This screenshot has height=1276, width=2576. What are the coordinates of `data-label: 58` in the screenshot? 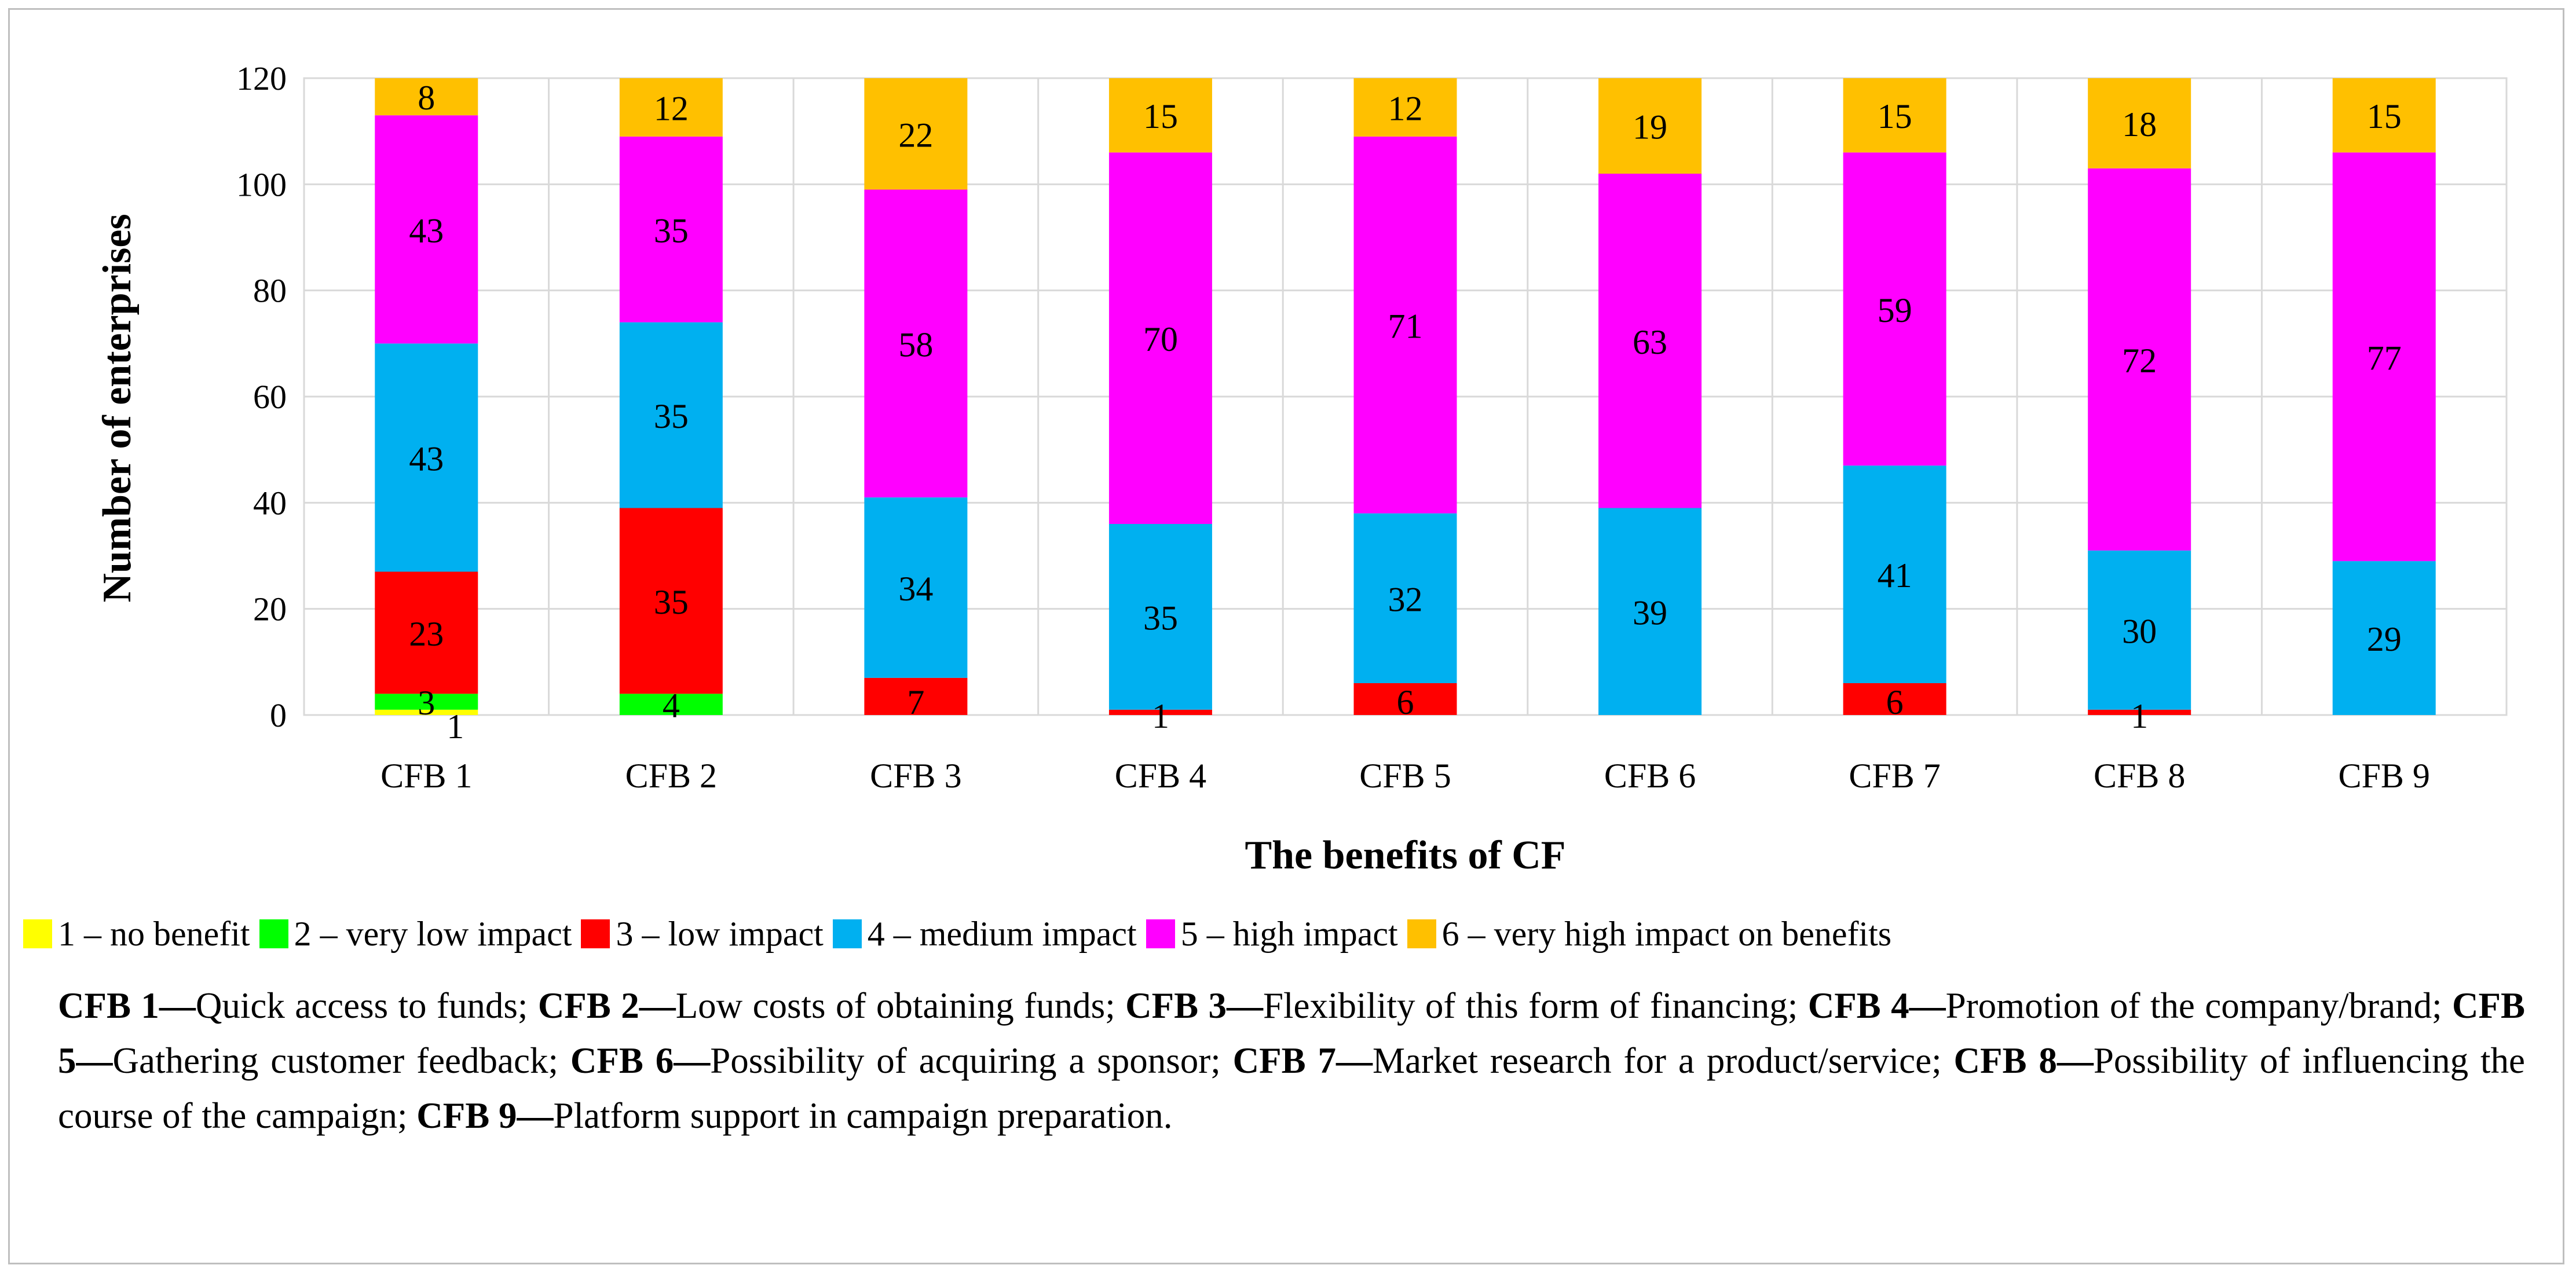 It's located at (915, 344).